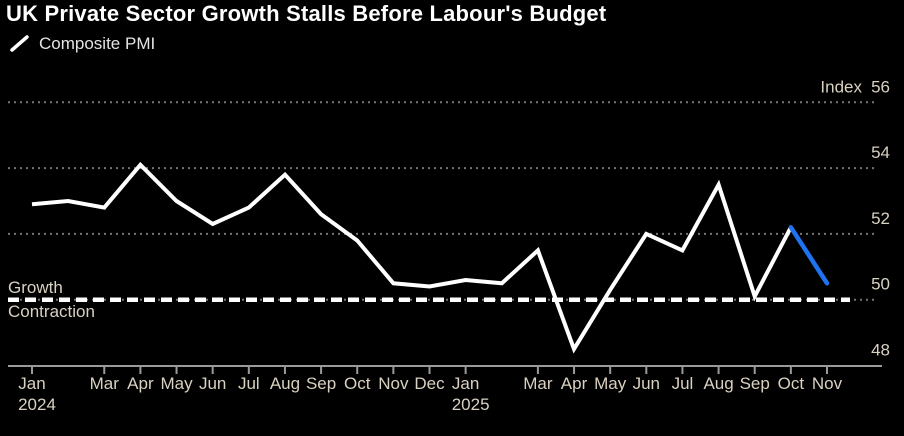  Describe the element at coordinates (880, 152) in the screenshot. I see `y-axis-tick-label: 54` at that location.